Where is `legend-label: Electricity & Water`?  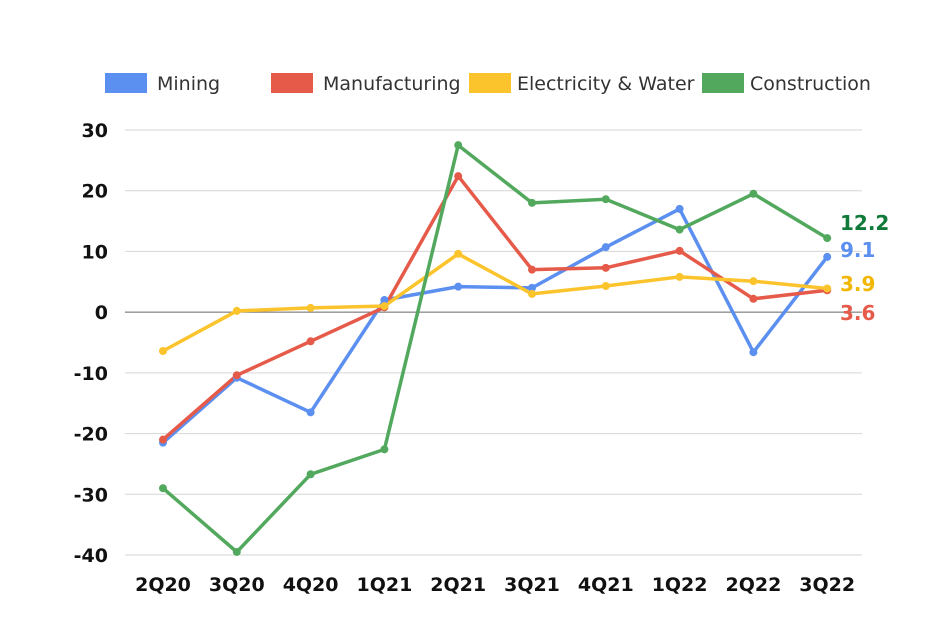
legend-label: Electricity & Water is located at coordinates (606, 84).